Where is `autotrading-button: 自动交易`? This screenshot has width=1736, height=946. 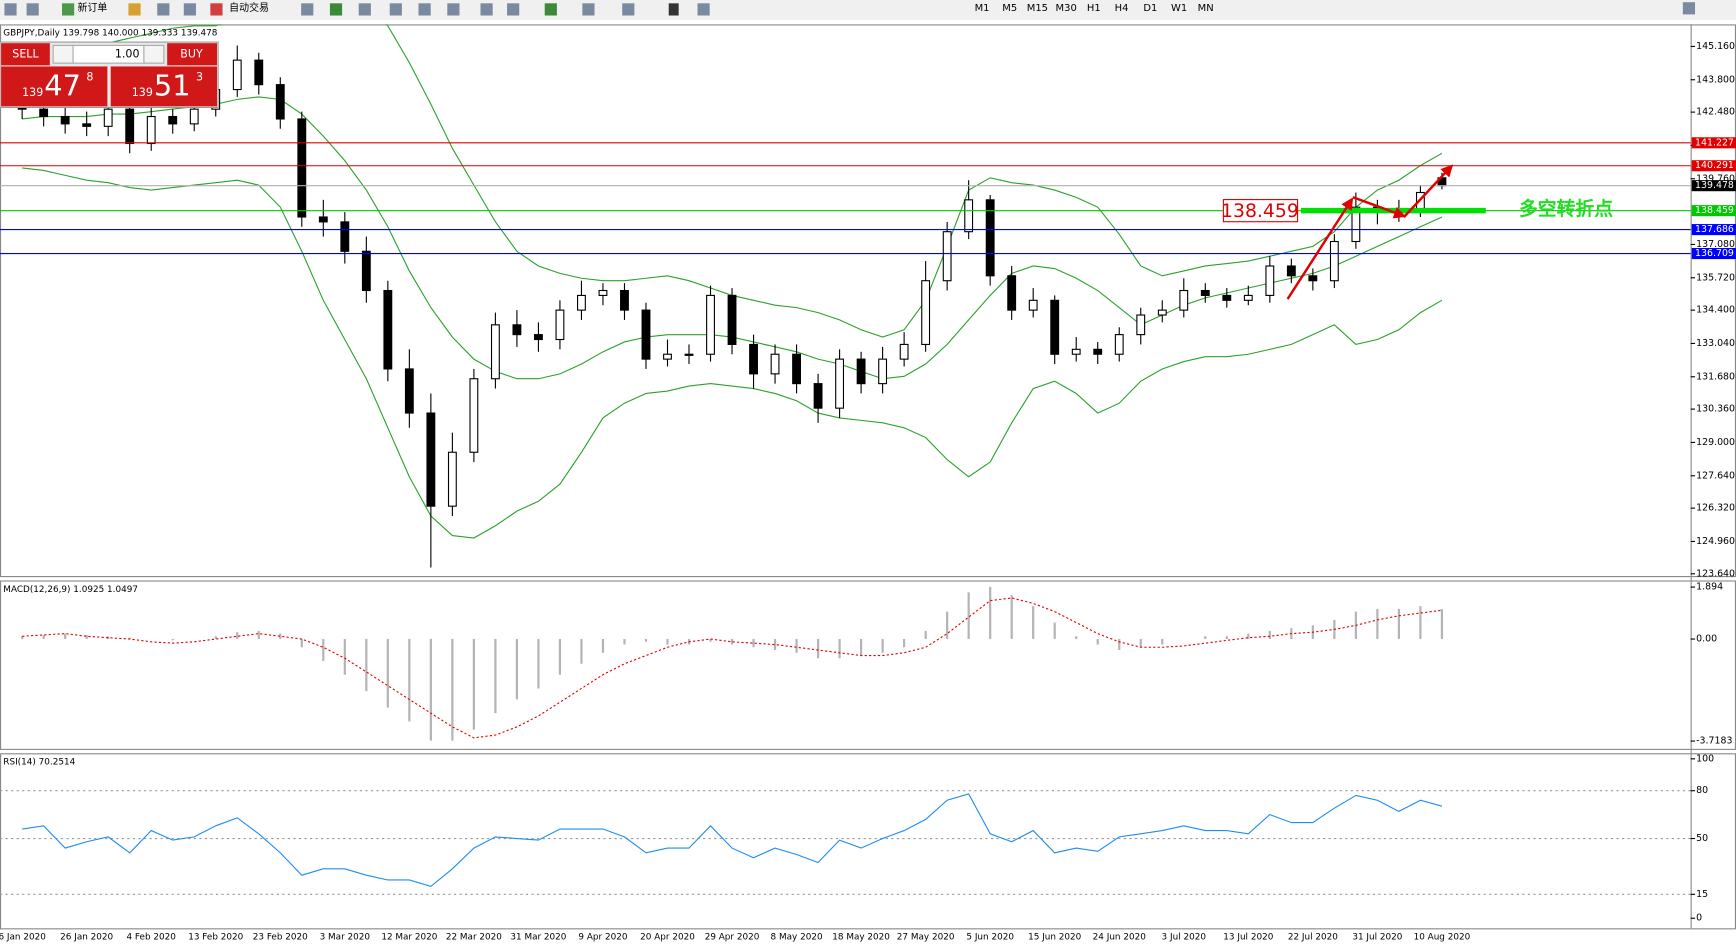 autotrading-button: 自动交易 is located at coordinates (249, 7).